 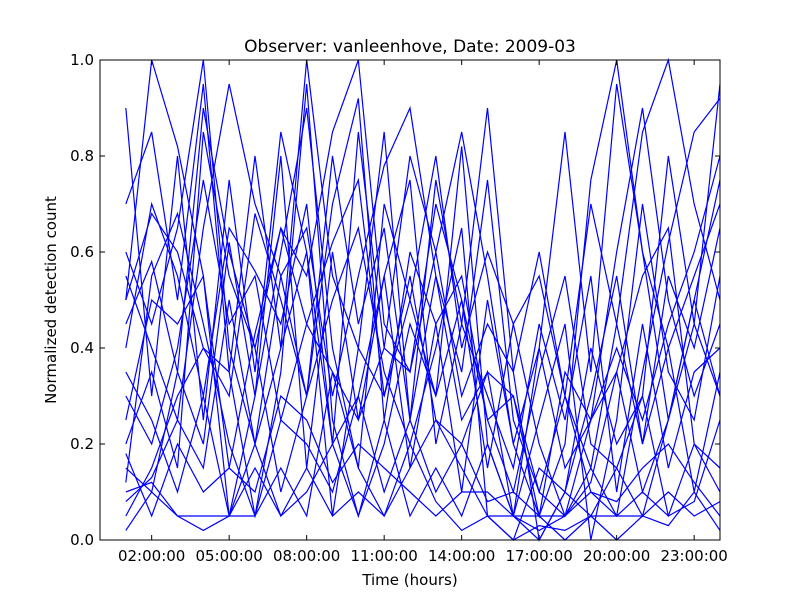 What do you see at coordinates (51, 300) in the screenshot?
I see `y-axis-label: Normalized detection count` at bounding box center [51, 300].